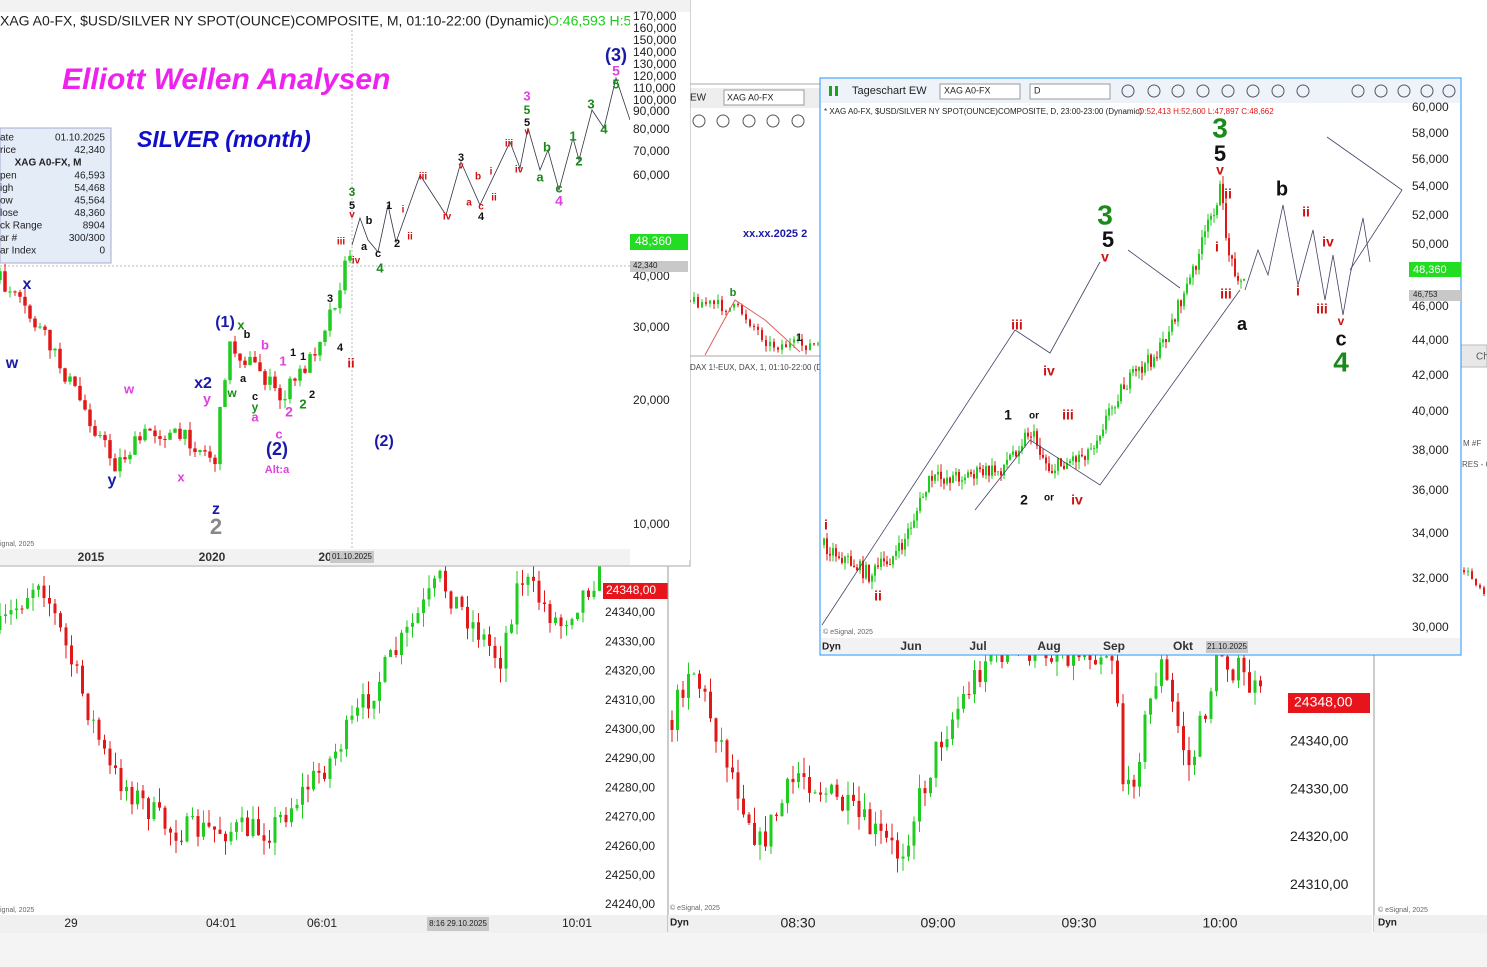  What do you see at coordinates (481, 217) in the screenshot?
I see `wave-label: 4` at bounding box center [481, 217].